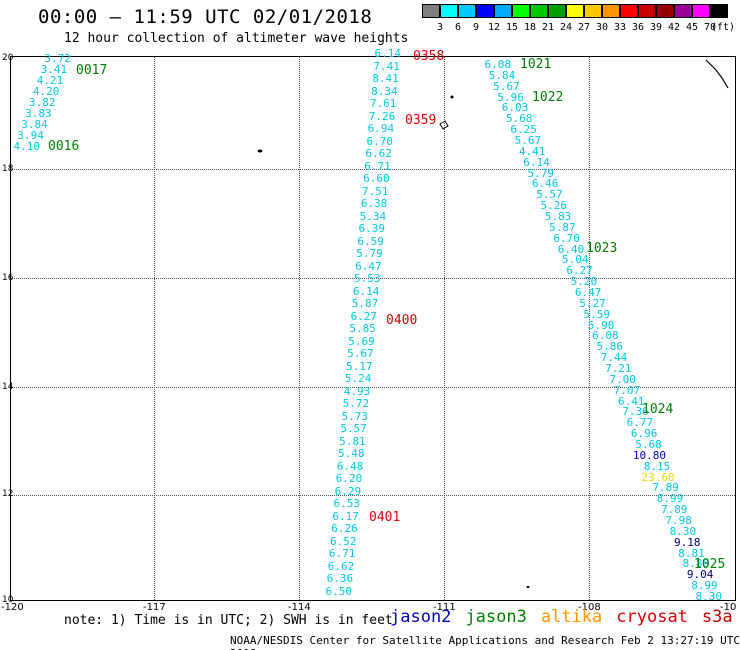 This screenshot has height=650, width=740. What do you see at coordinates (649, 455) in the screenshot?
I see `wave-height-value: 10.80` at bounding box center [649, 455].